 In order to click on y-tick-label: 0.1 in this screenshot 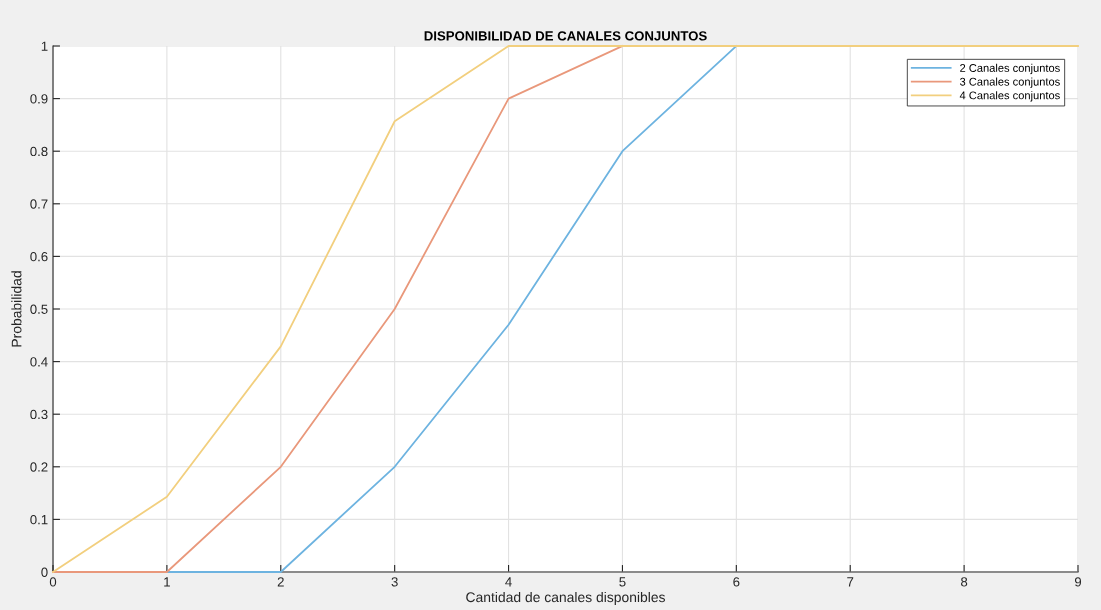, I will do `click(39, 519)`.